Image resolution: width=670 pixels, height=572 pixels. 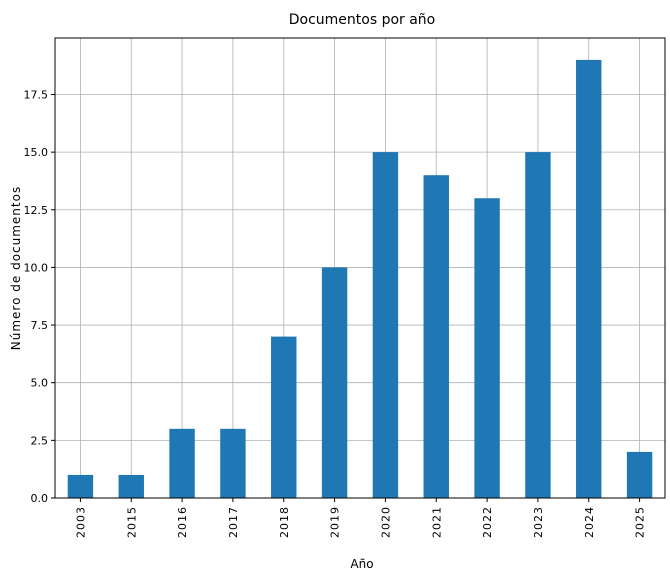 What do you see at coordinates (436, 336) in the screenshot?
I see `bar-2021` at bounding box center [436, 336].